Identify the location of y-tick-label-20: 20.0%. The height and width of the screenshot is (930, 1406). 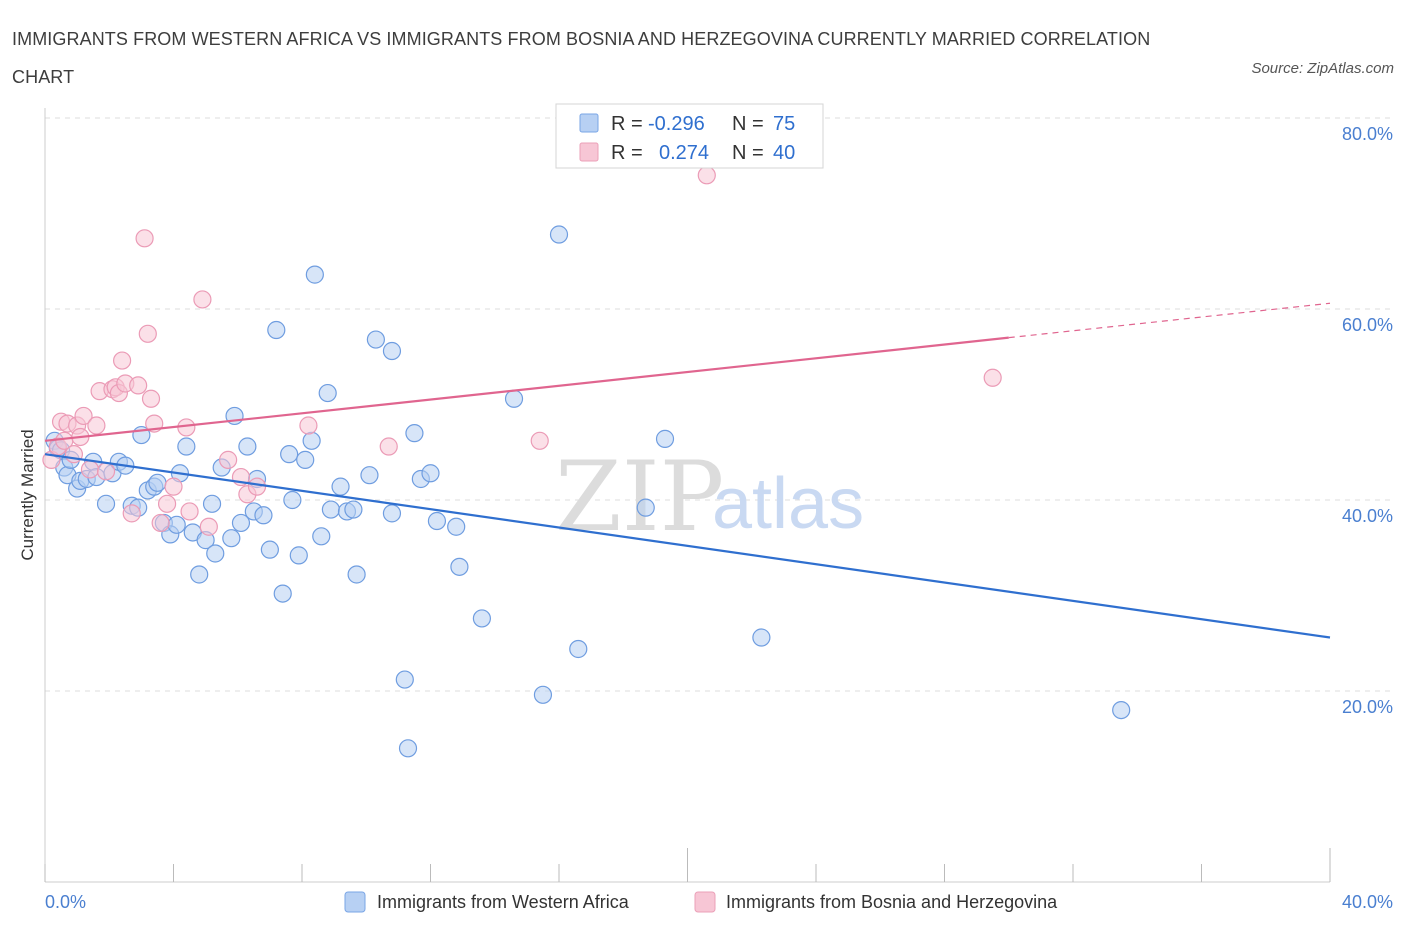
(1367, 707).